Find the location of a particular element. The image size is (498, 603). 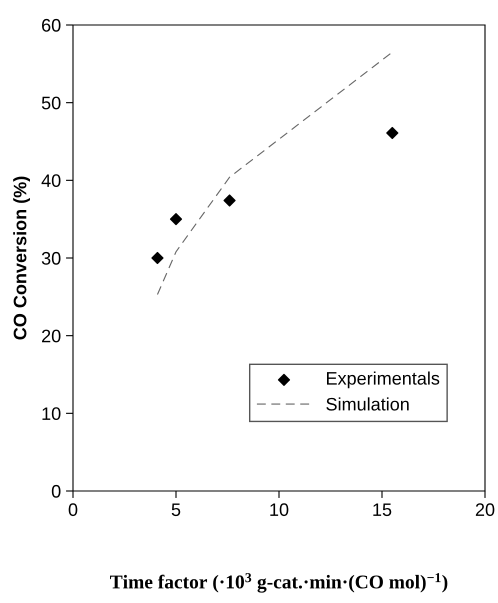

x-tick-label: 10 is located at coordinates (279, 509).